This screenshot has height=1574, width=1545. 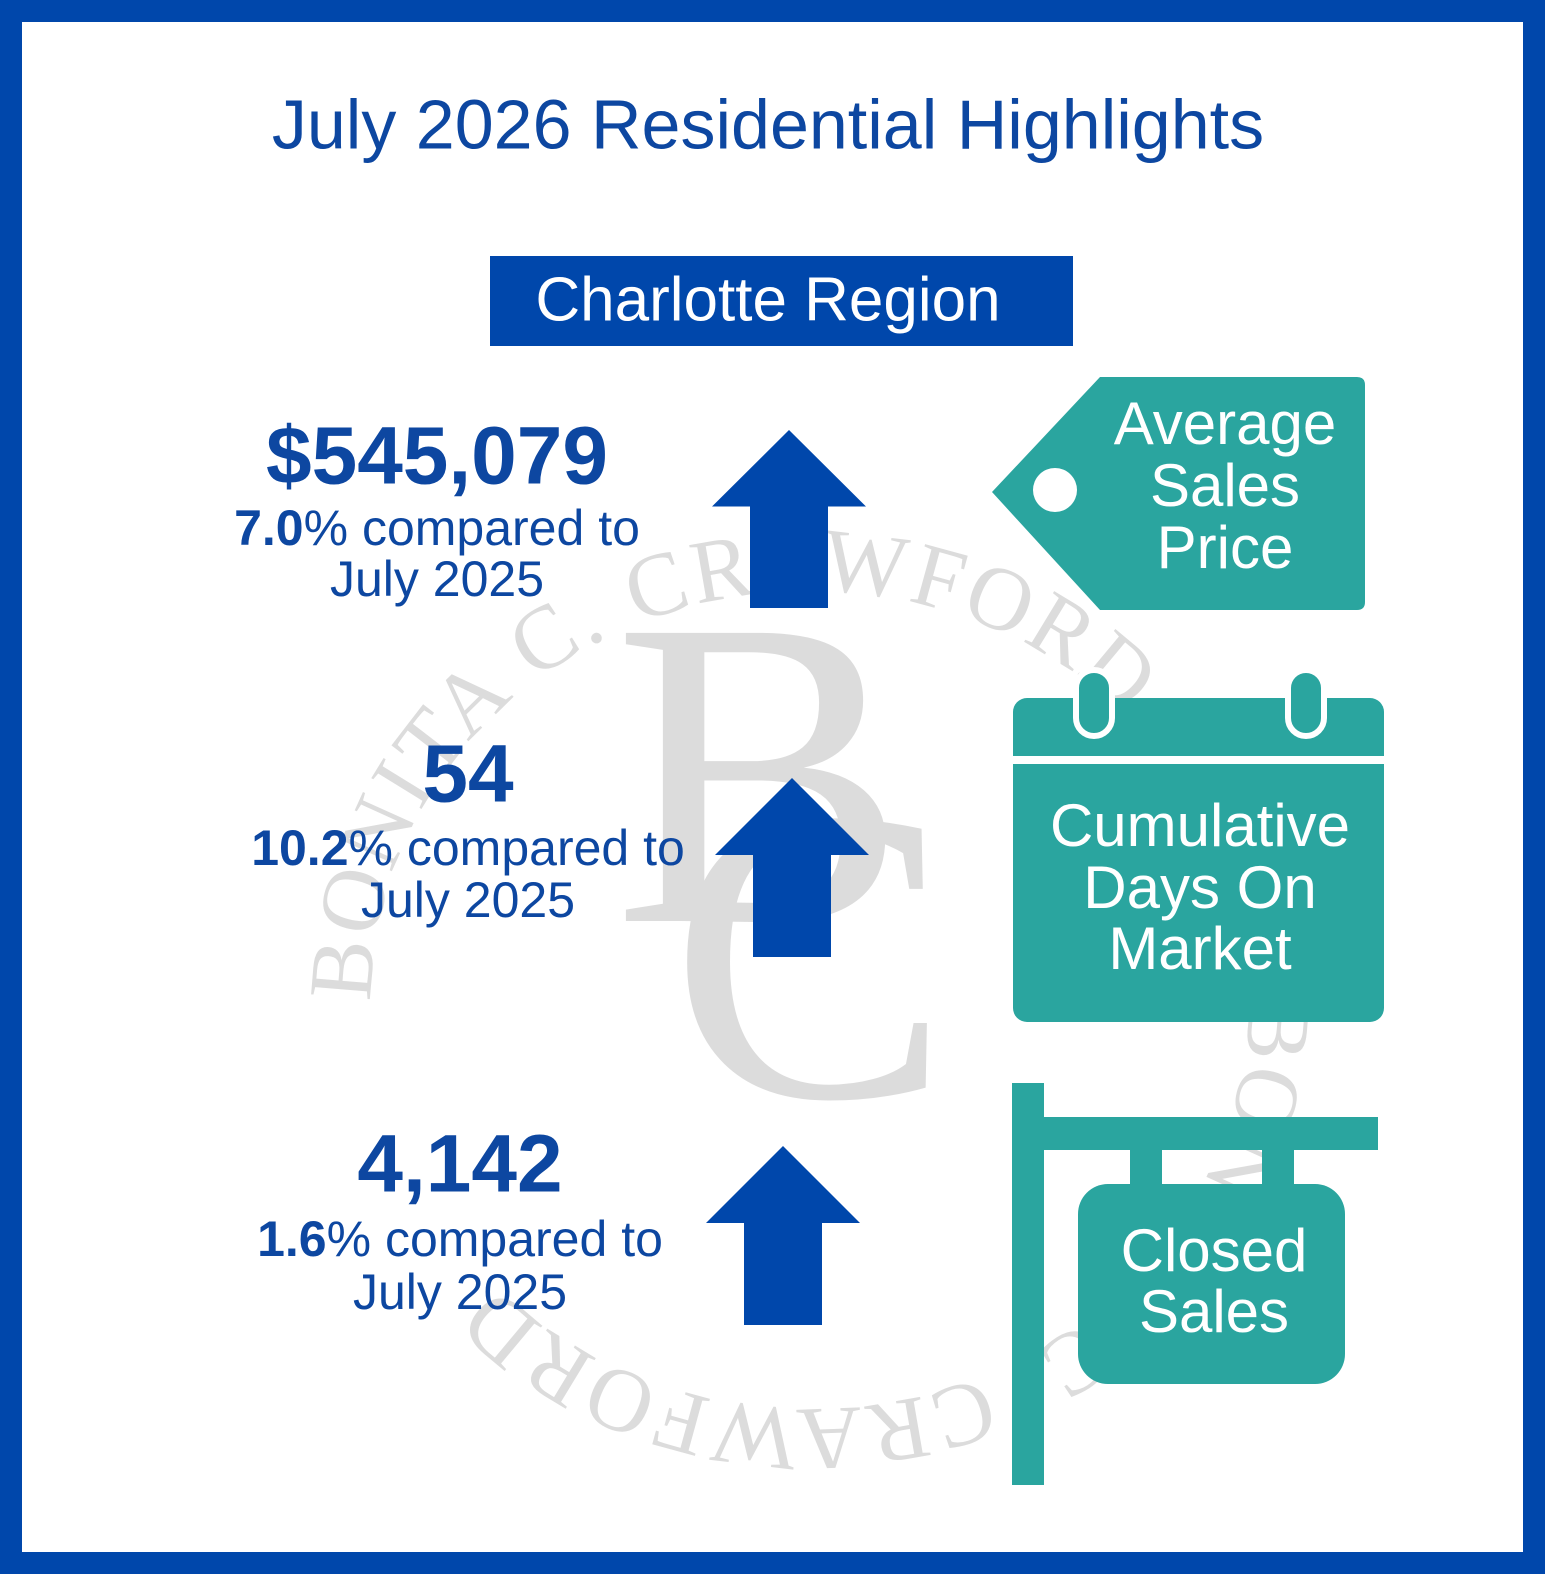 I want to click on region: Charlotte Region, so click(x=767, y=299).